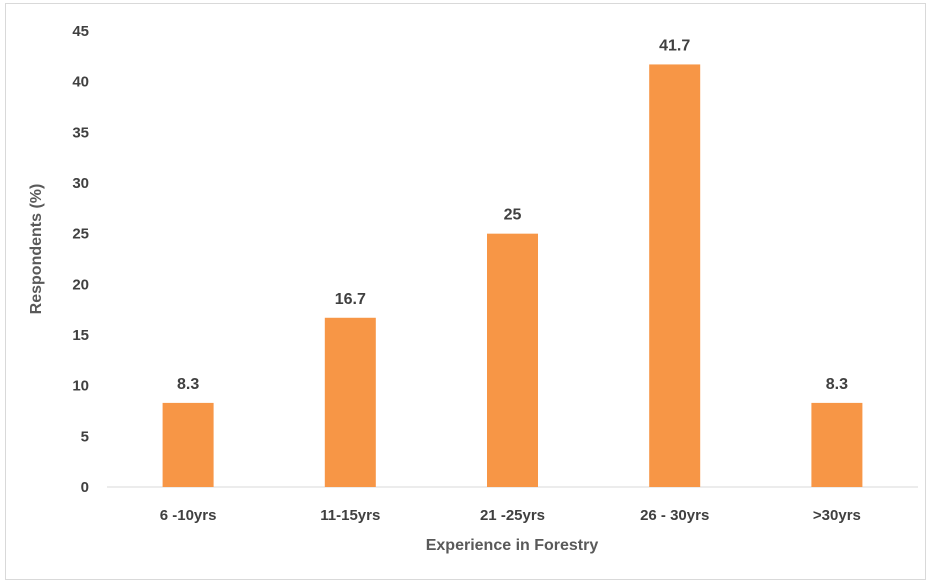 The width and height of the screenshot is (930, 584). What do you see at coordinates (350, 299) in the screenshot?
I see `bar-value-label: 16.7` at bounding box center [350, 299].